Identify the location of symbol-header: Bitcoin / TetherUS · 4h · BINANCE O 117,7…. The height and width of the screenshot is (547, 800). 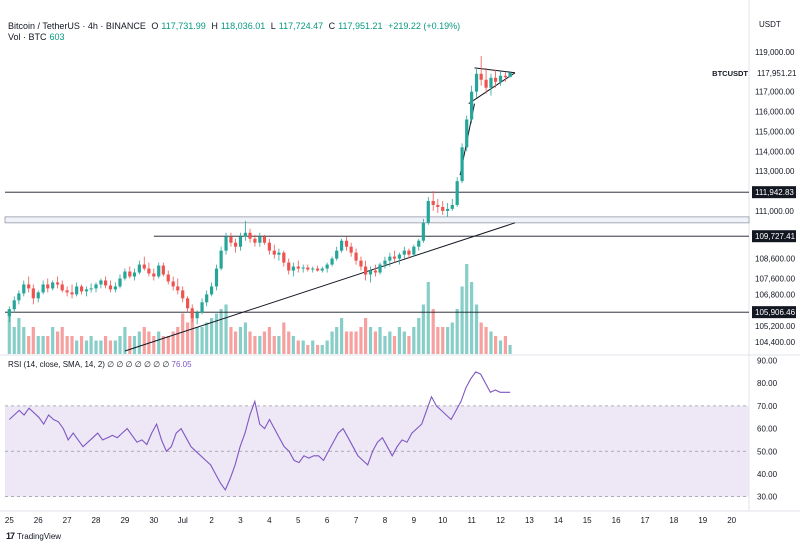
(235, 26).